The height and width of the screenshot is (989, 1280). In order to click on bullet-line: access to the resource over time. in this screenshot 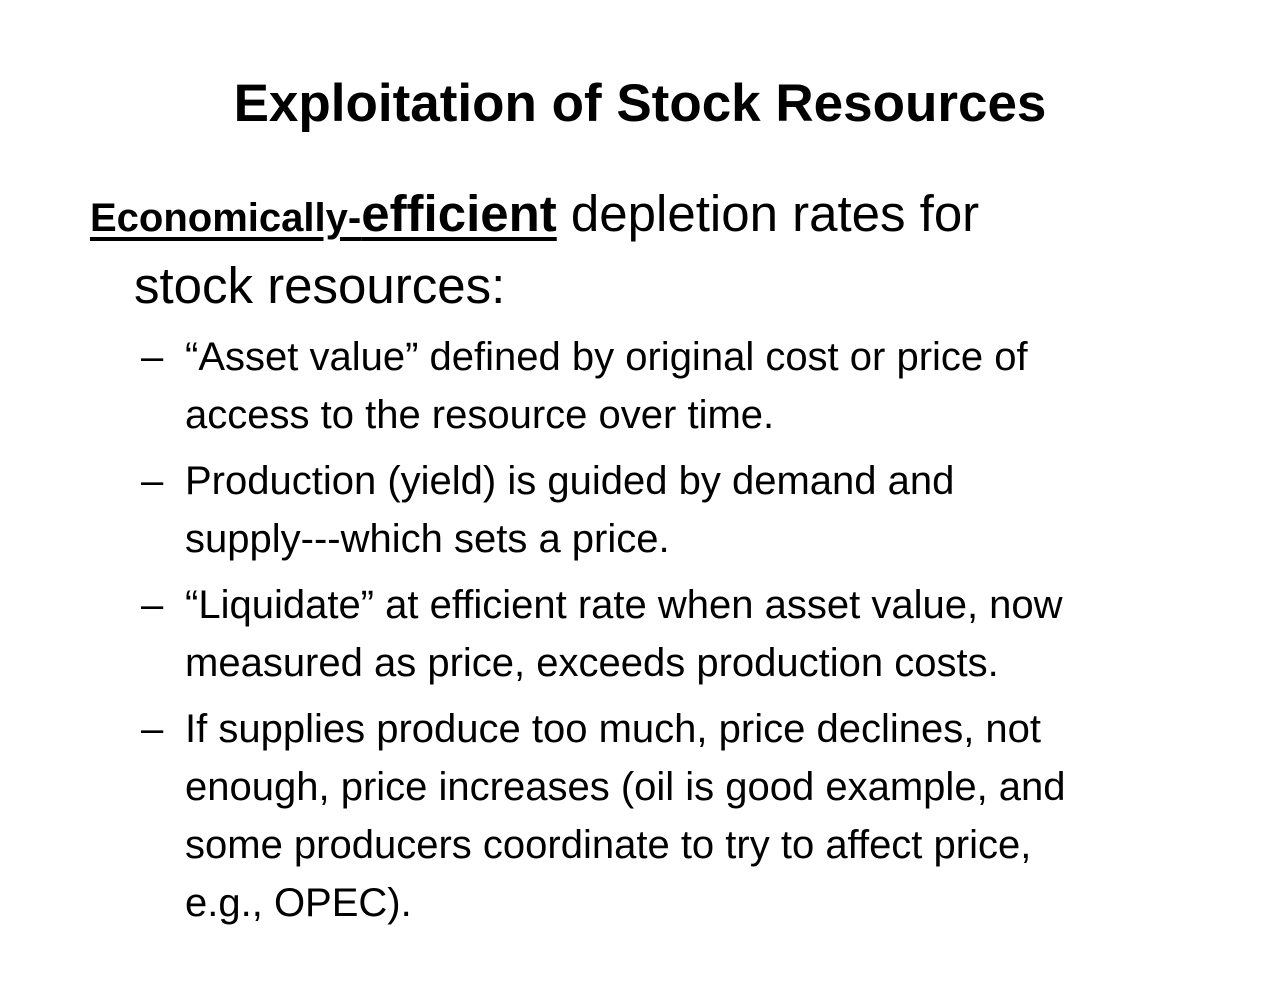, I will do `click(480, 415)`.